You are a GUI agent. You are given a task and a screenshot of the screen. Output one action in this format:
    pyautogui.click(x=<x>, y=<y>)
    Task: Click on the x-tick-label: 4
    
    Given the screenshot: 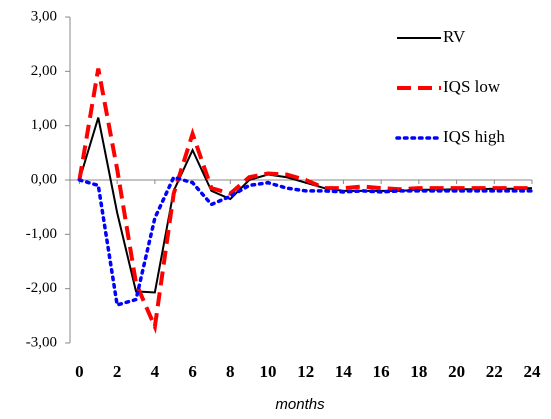 What is the action you would take?
    pyautogui.click(x=155, y=371)
    